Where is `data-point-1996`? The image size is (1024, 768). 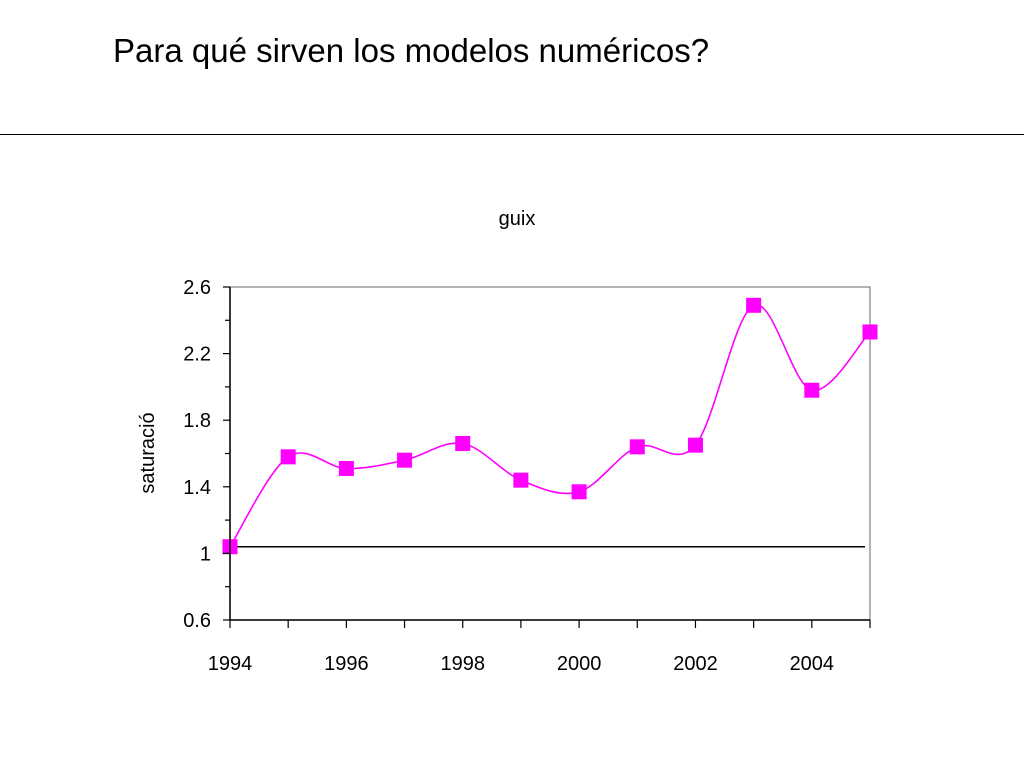 data-point-1996 is located at coordinates (346, 468).